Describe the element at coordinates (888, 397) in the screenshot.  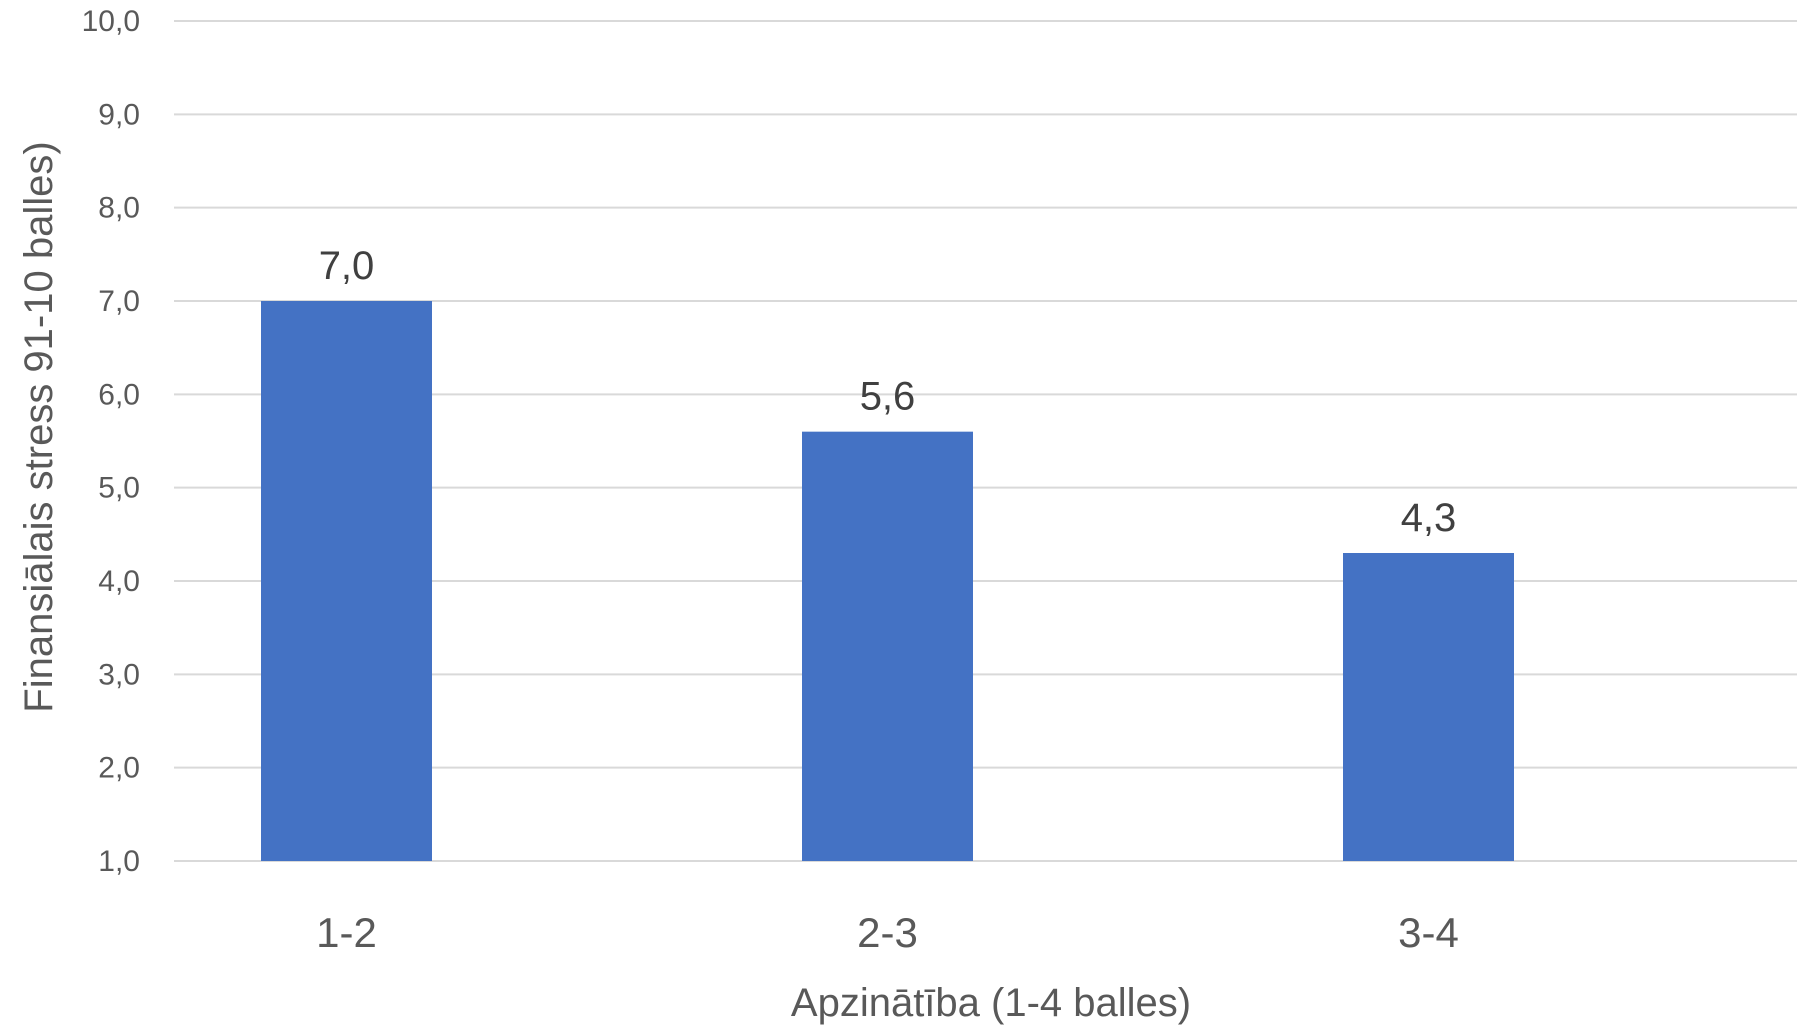
I see `data-label: 5,6` at that location.